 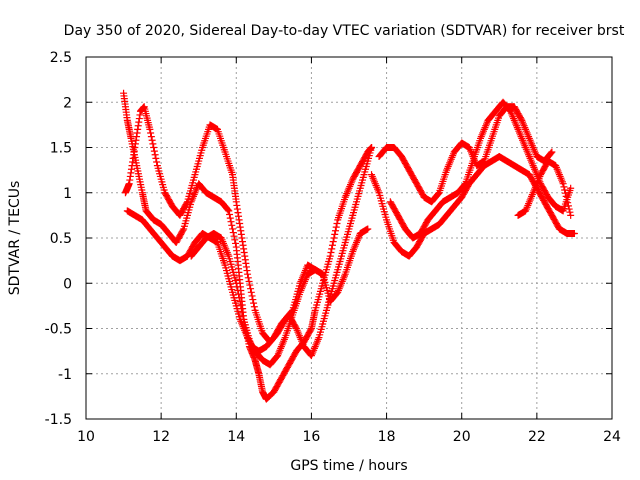 I want to click on x-tick-label: 20, so click(x=462, y=437).